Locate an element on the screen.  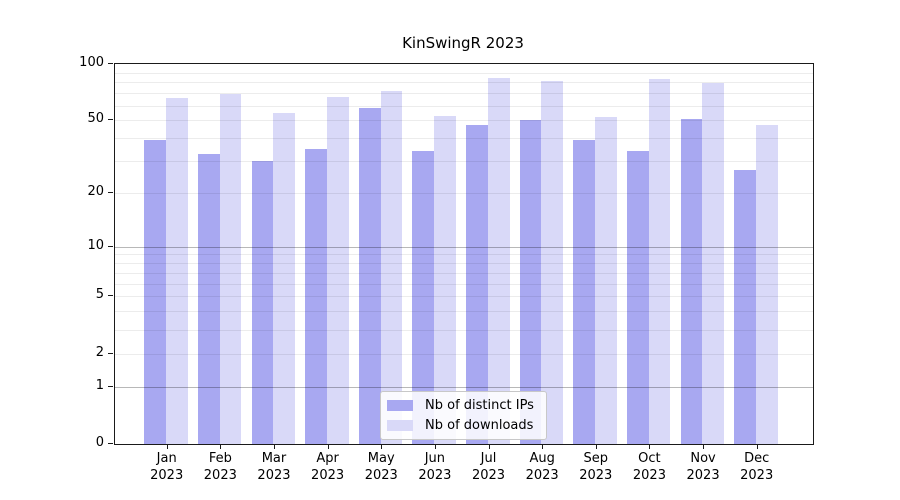
bar-nb-of-downloads-nov is located at coordinates (713, 263).